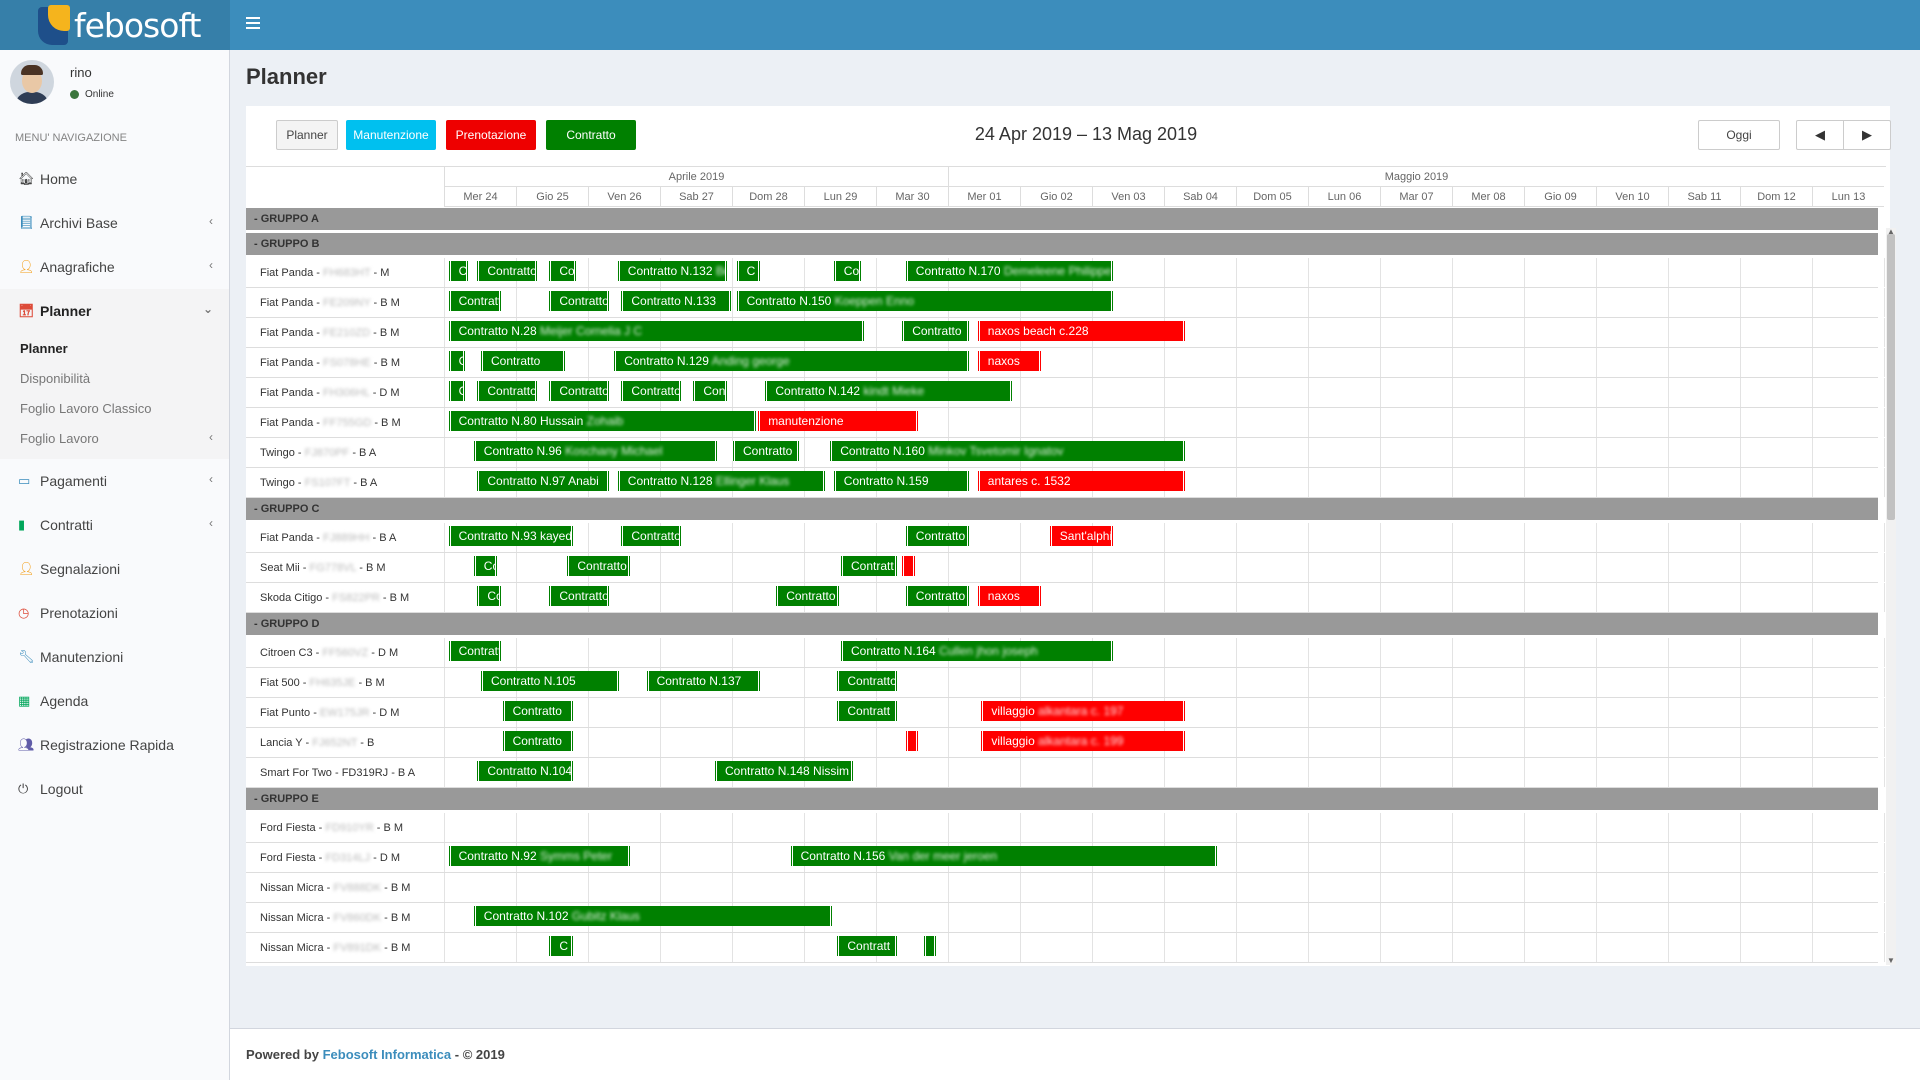  What do you see at coordinates (491, 135) in the screenshot?
I see `prenotazione-filter-button: Prenotazione` at bounding box center [491, 135].